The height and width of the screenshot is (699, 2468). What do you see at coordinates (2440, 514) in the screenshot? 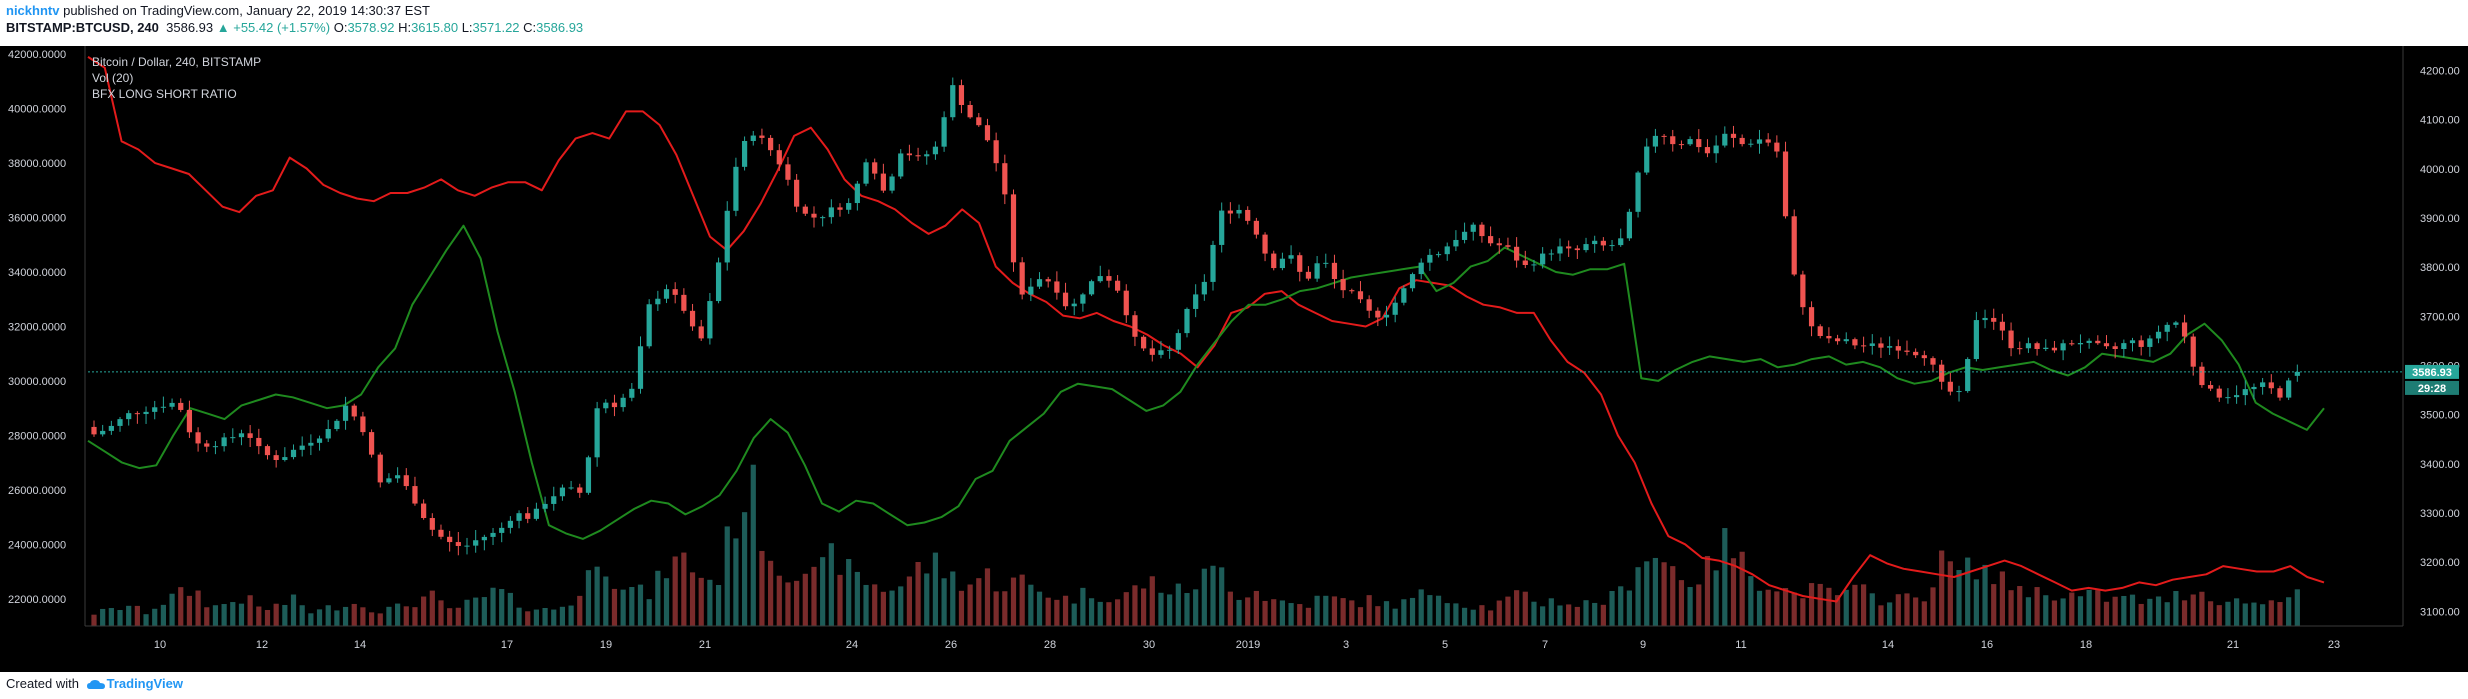
I see `right-tick-label: 3300.00` at bounding box center [2440, 514].